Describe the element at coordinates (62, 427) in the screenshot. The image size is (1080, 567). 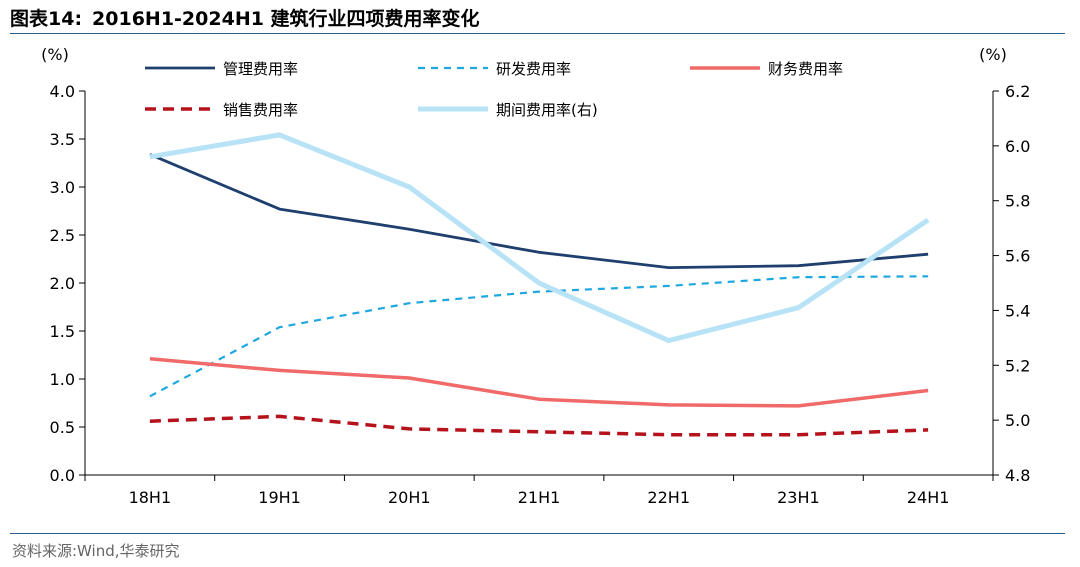
I see `left-tick-label: 0.5` at that location.